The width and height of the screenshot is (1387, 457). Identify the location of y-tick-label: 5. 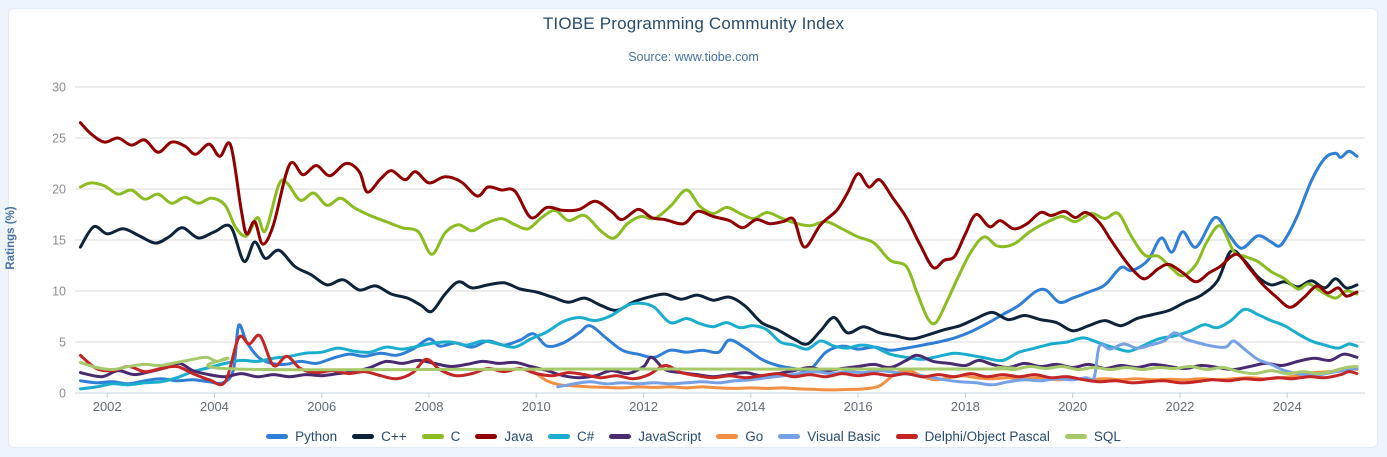
(62, 343).